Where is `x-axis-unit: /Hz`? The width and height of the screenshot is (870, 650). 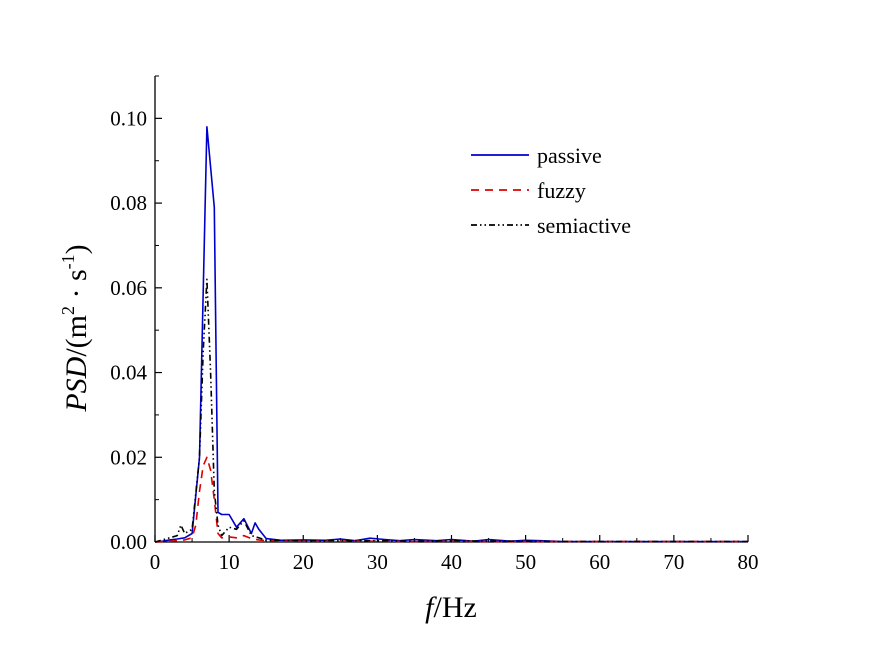
x-axis-unit: /Hz is located at coordinates (455, 607).